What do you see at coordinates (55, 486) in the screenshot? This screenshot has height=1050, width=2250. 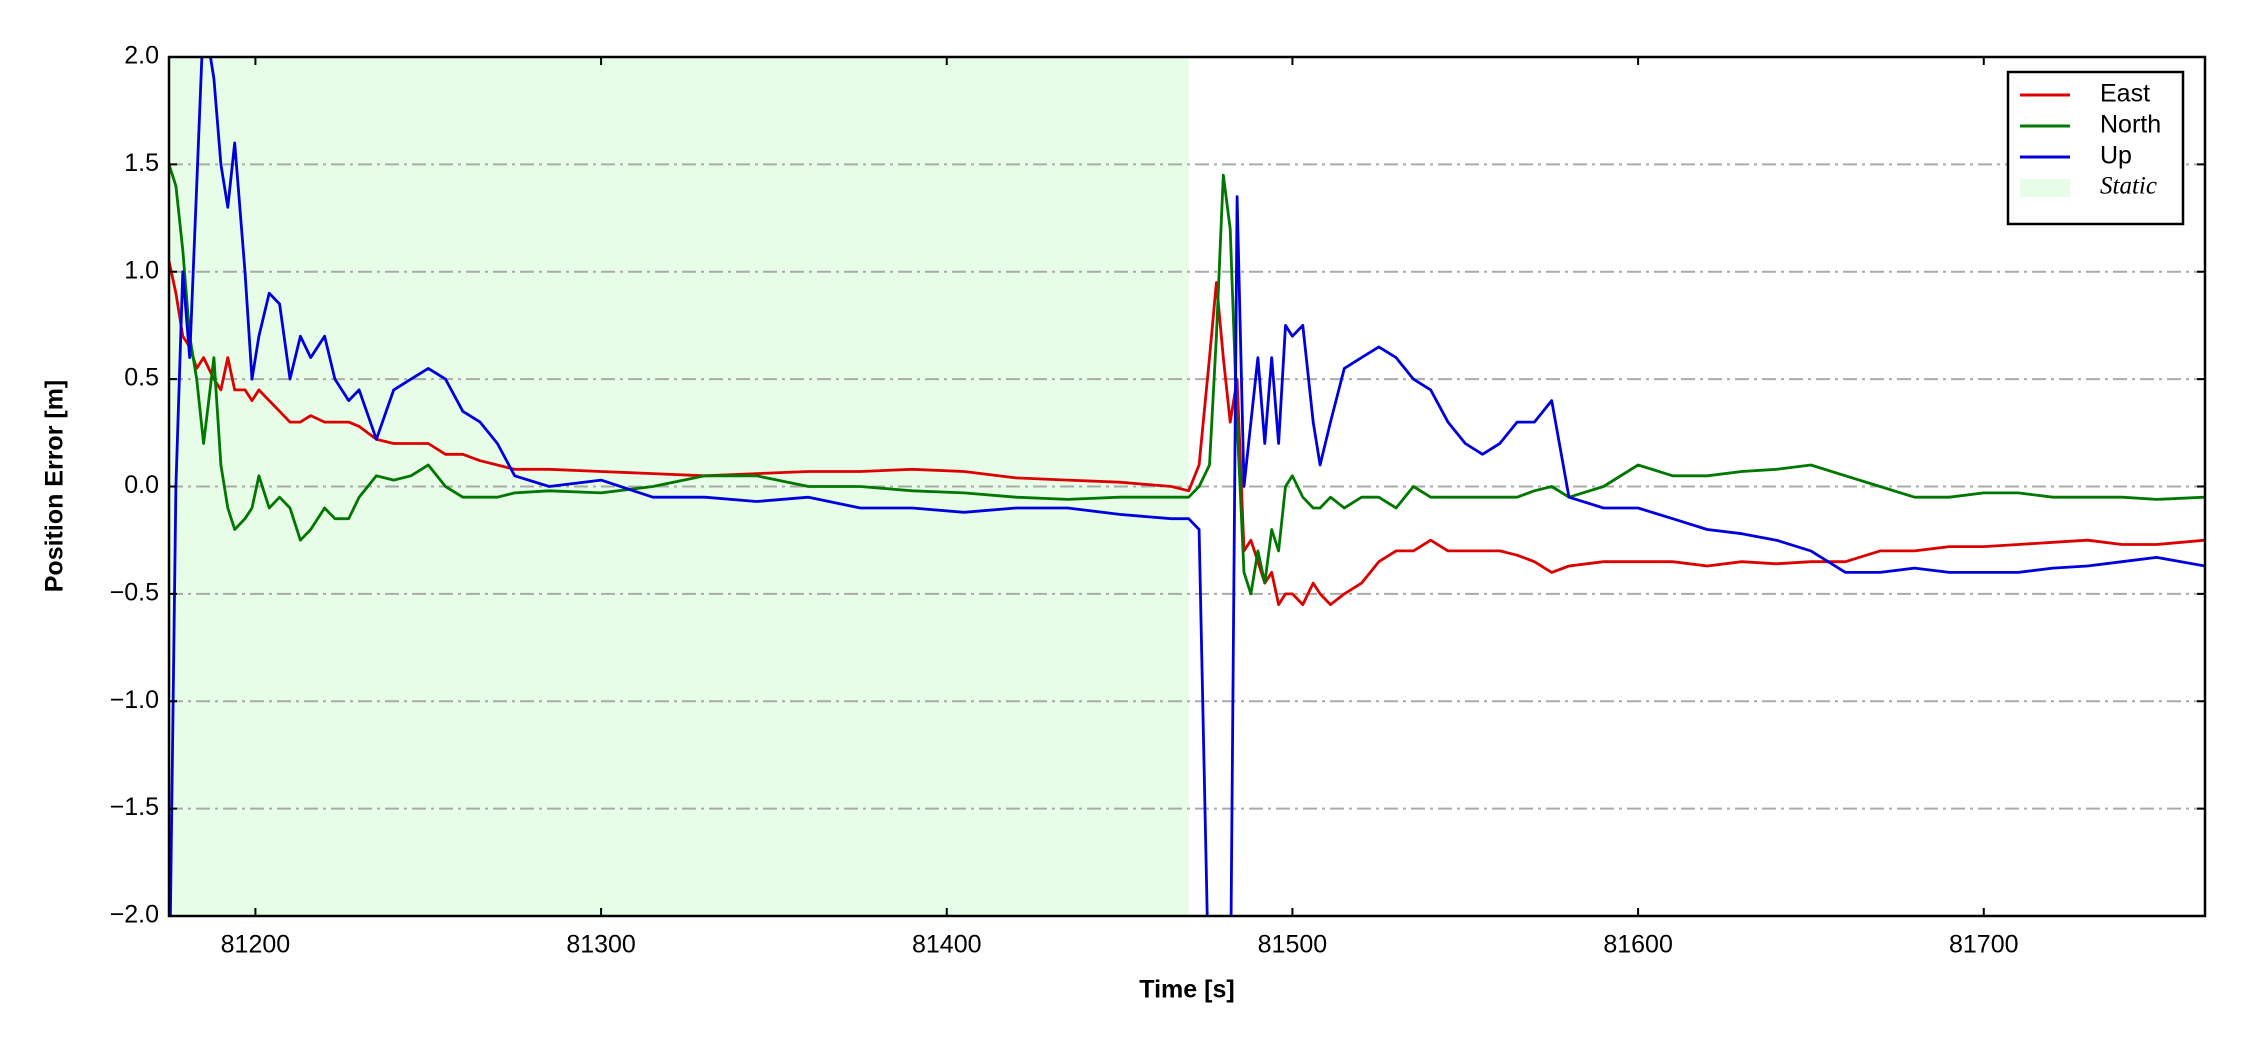 I see `y-axis-label: Position Error [m]` at bounding box center [55, 486].